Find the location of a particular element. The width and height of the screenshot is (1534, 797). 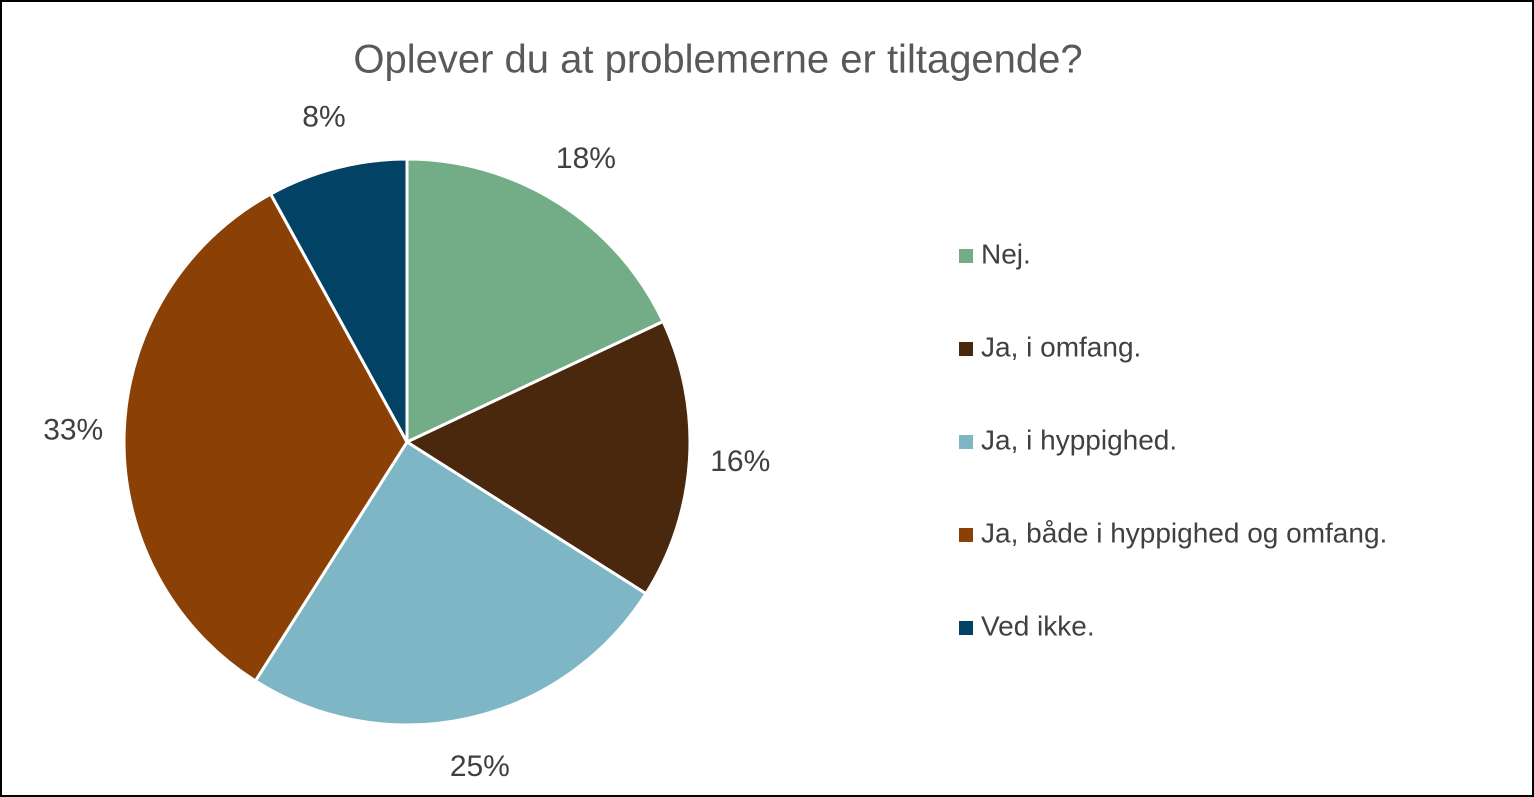

chart-title: Oplever du at problemerne er tiltagende? is located at coordinates (717, 60).